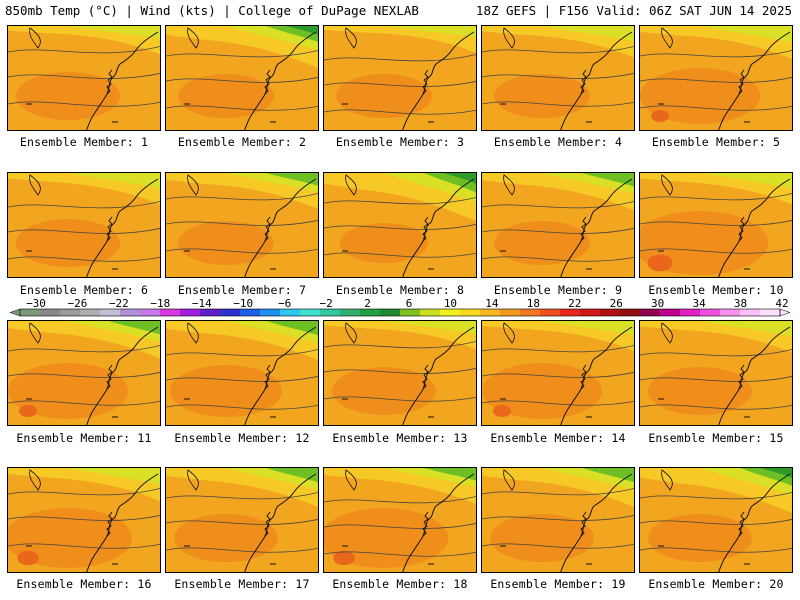  What do you see at coordinates (558, 142) in the screenshot?
I see `ensemble-member-label: Ensemble Member: 4` at bounding box center [558, 142].